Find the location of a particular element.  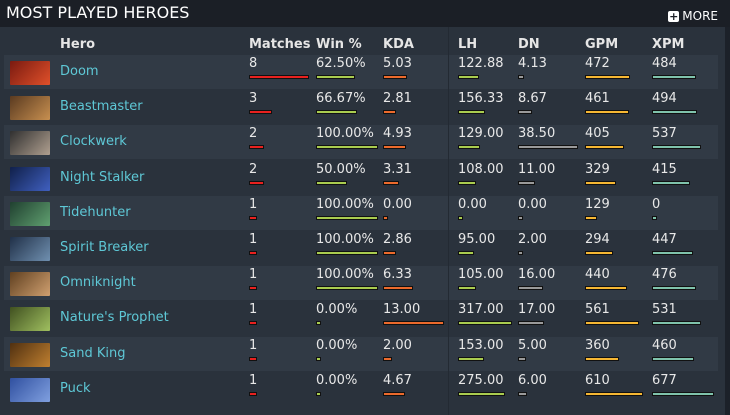

xpm-value: 484 is located at coordinates (664, 63).